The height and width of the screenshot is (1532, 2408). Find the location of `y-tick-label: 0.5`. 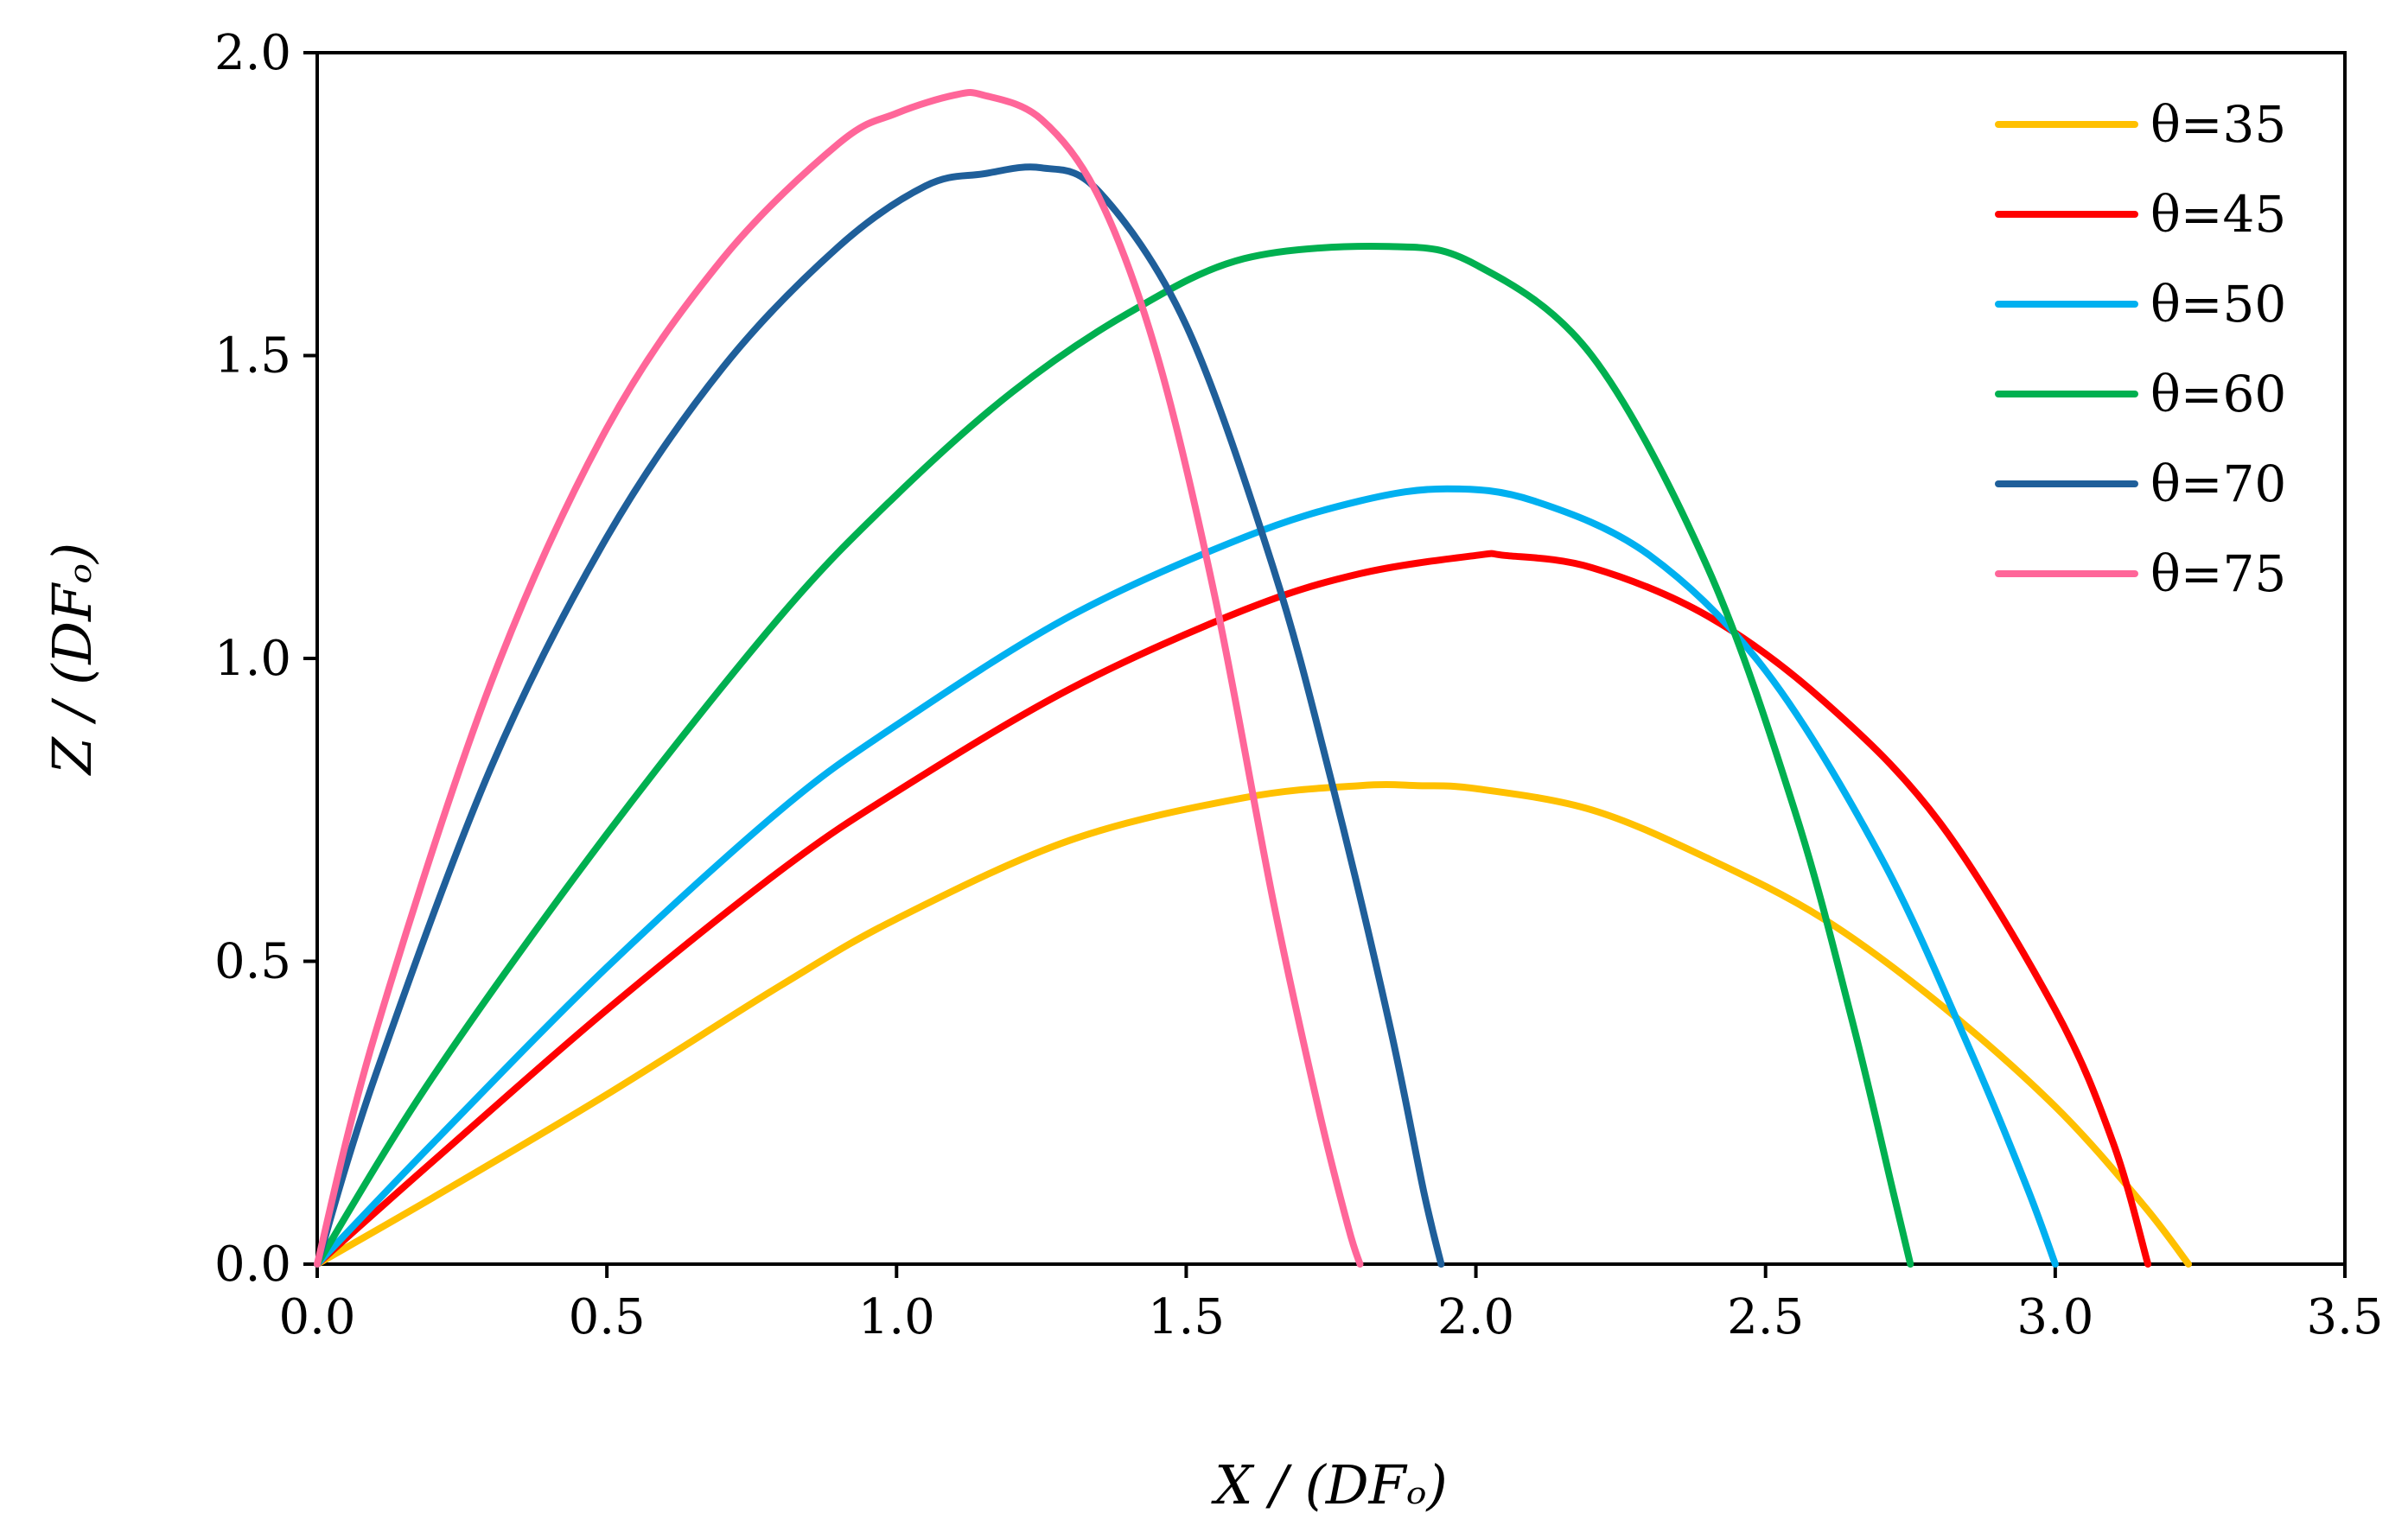

y-tick-label: 0.5 is located at coordinates (252, 962).